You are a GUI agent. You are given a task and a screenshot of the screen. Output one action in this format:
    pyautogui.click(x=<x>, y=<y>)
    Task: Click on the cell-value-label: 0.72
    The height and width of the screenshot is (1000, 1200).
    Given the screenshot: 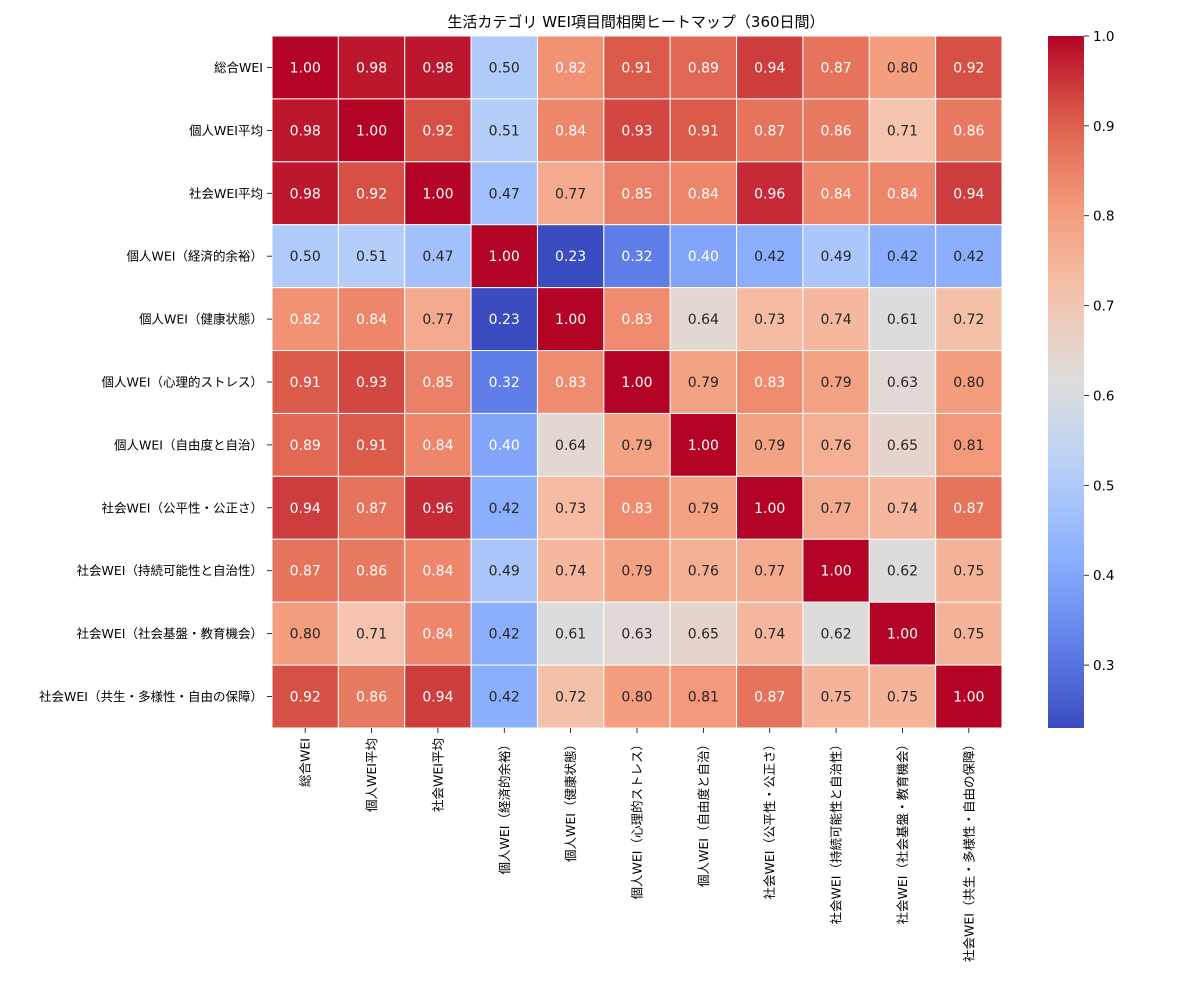 What is the action you would take?
    pyautogui.click(x=968, y=320)
    